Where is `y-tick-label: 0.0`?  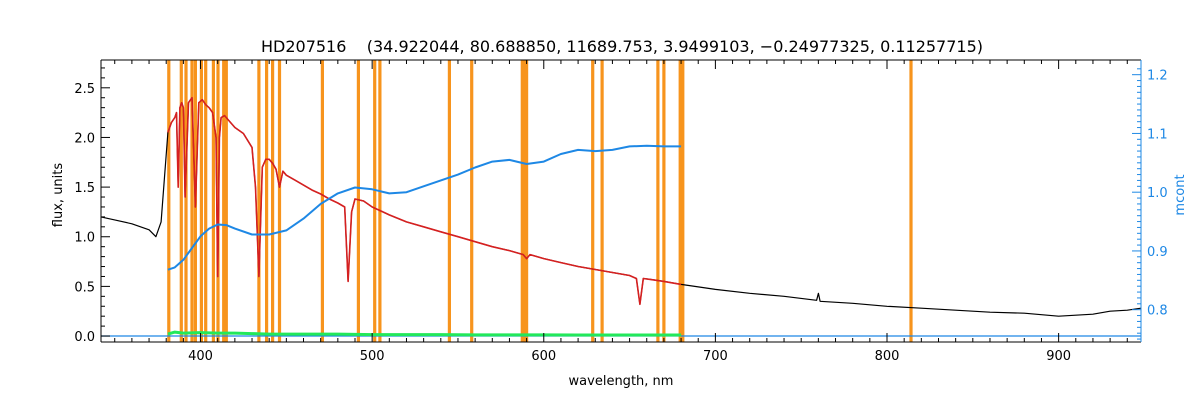 y-tick-label: 0.0 is located at coordinates (84, 337).